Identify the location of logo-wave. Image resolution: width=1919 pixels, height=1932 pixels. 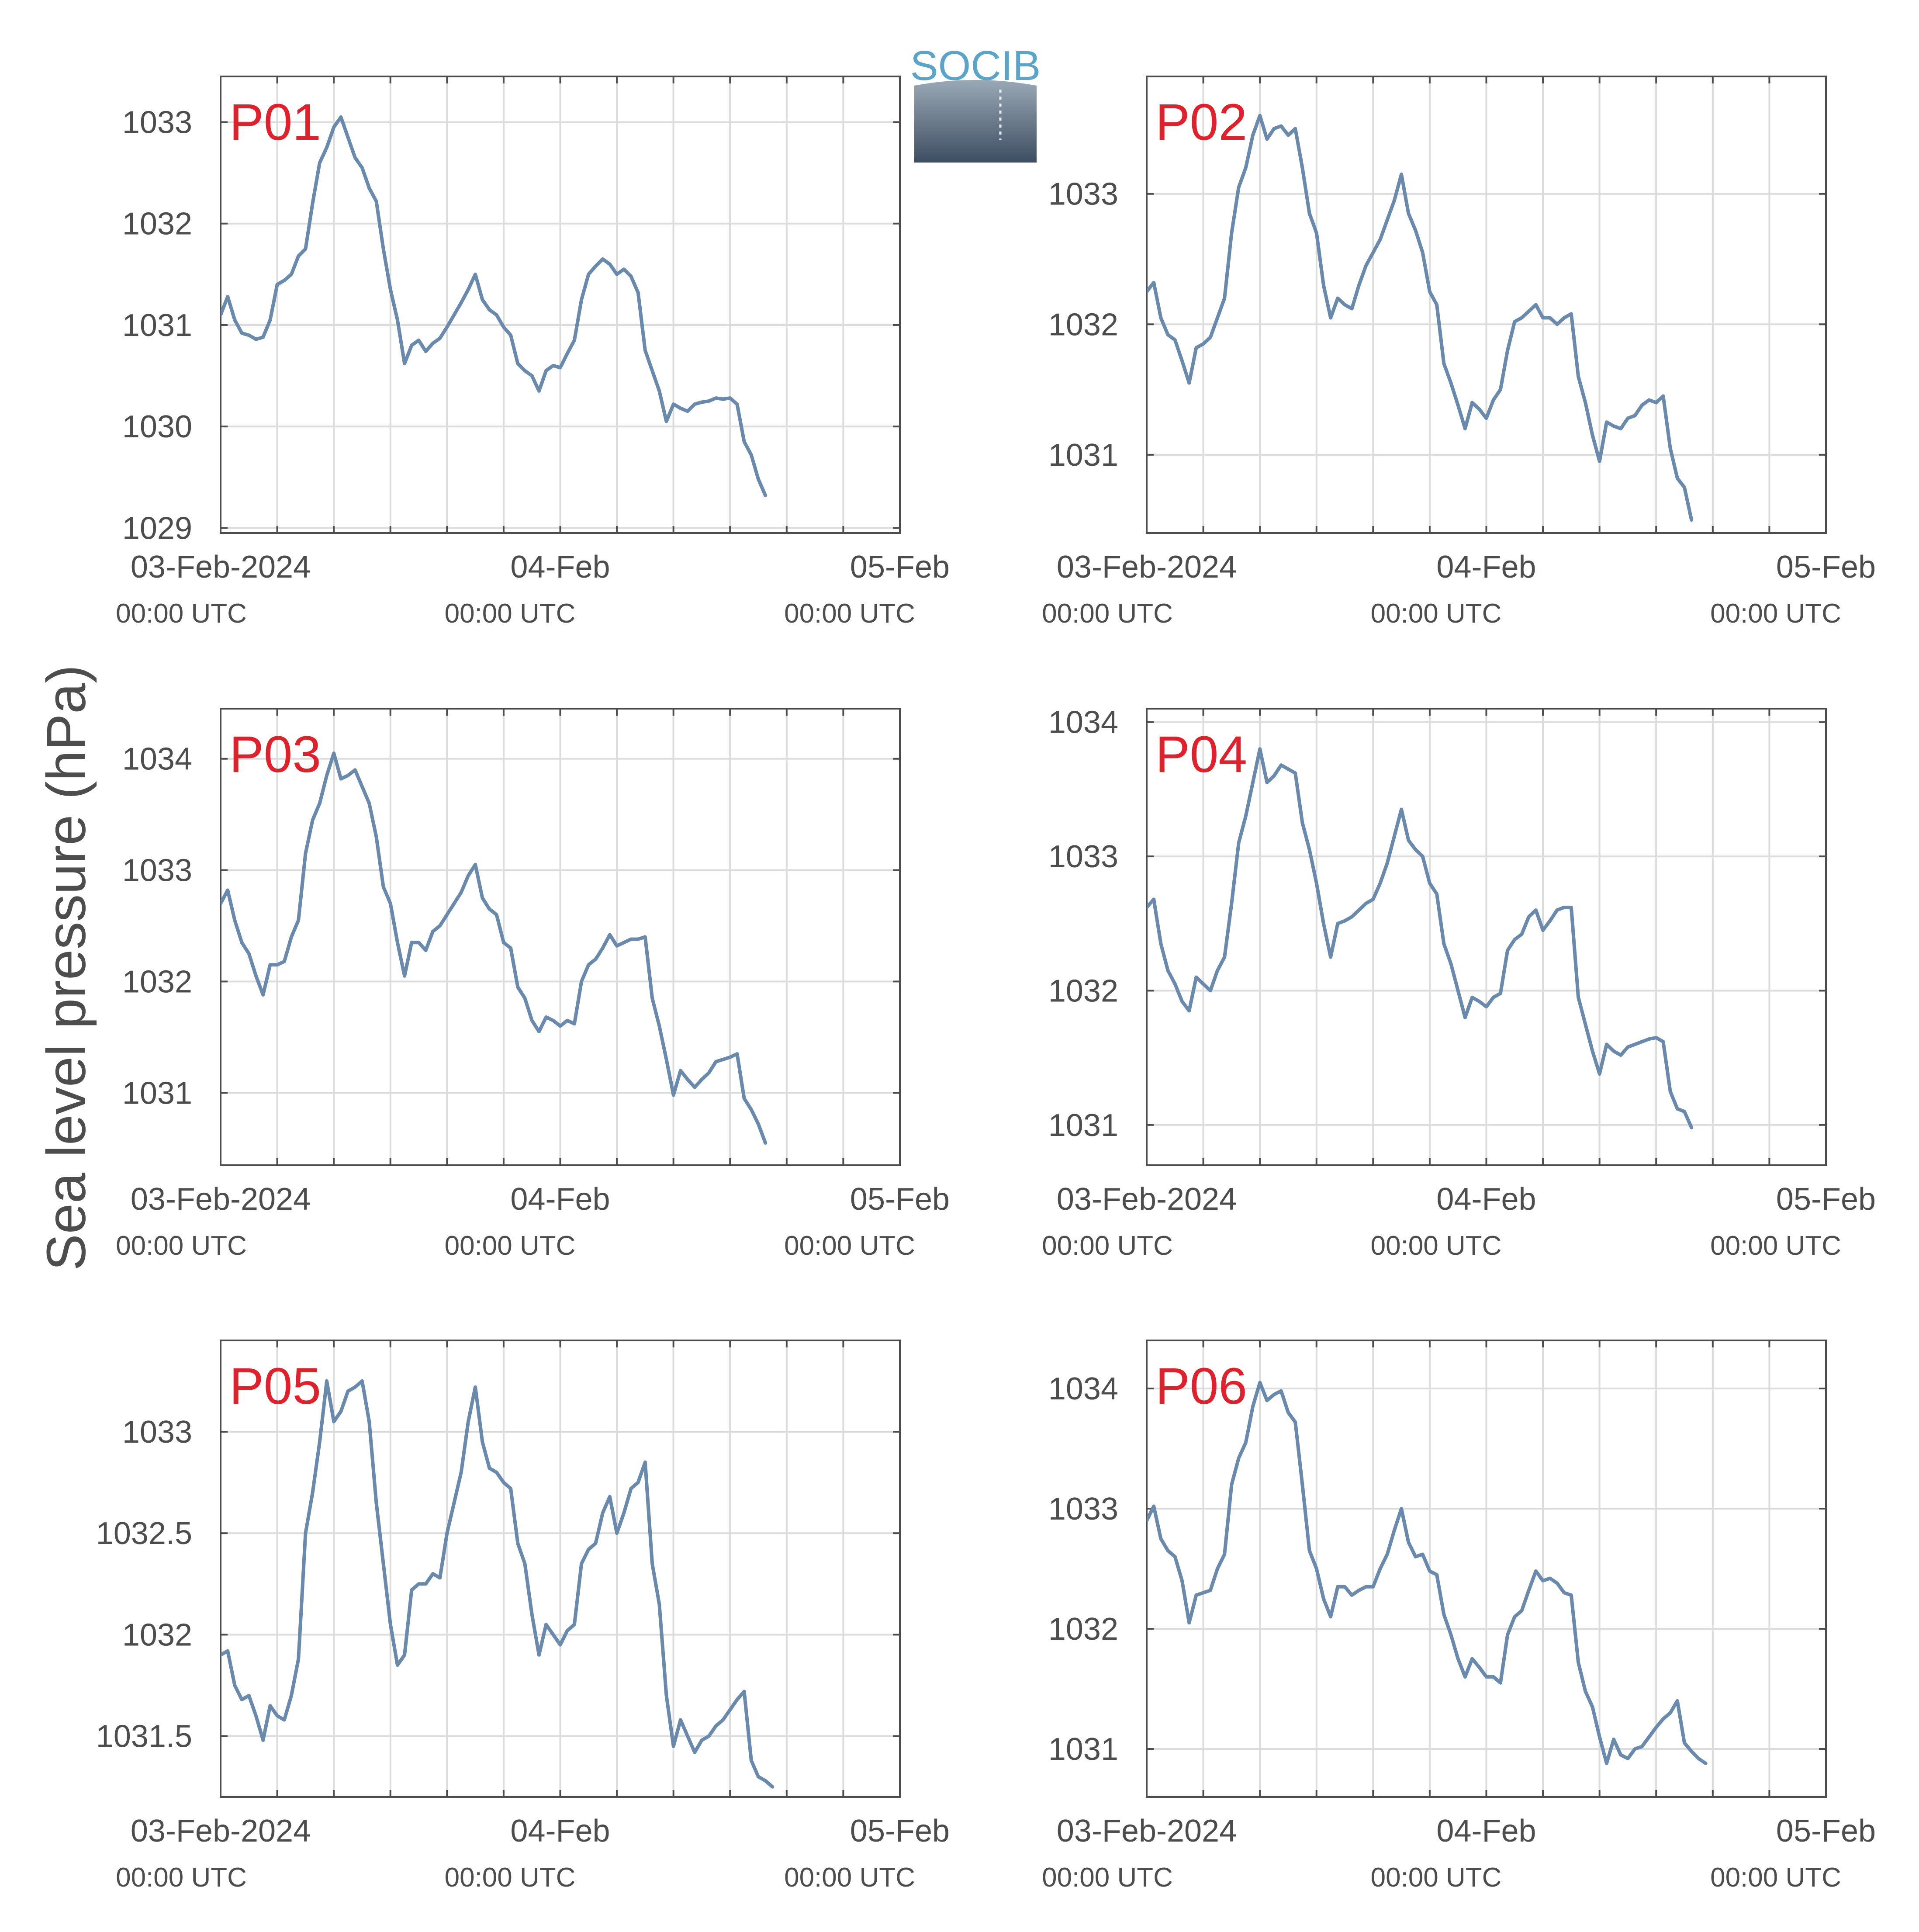
(976, 121).